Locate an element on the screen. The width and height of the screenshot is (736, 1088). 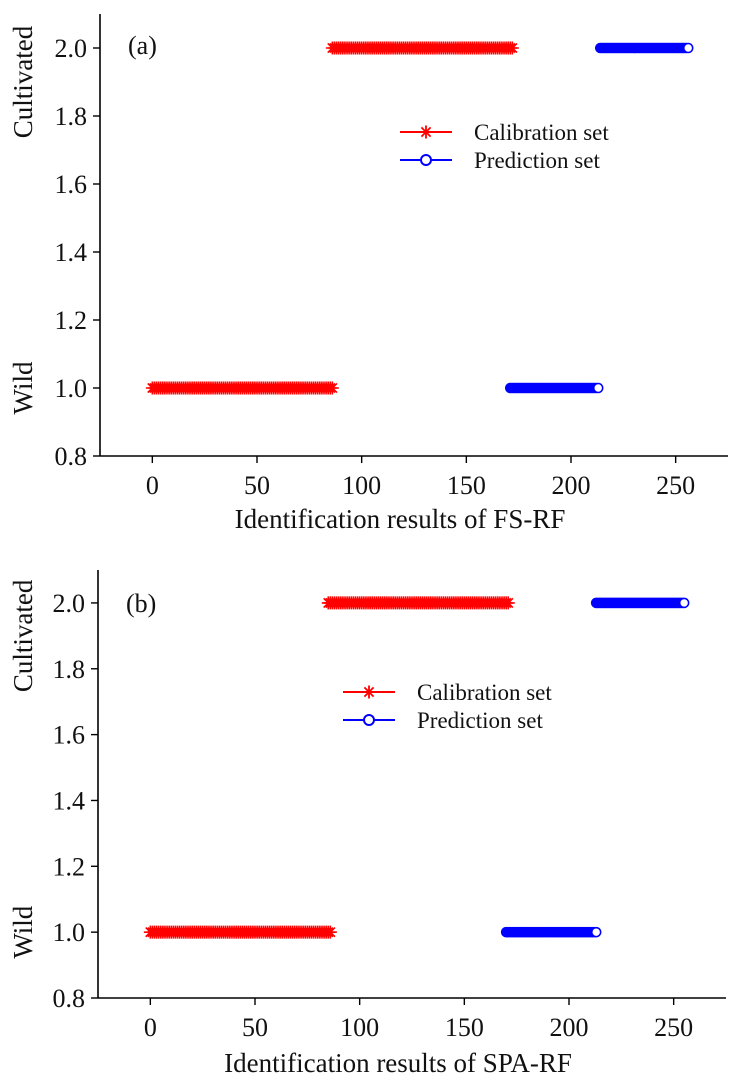
panel-label: (b) is located at coordinates (141, 603).